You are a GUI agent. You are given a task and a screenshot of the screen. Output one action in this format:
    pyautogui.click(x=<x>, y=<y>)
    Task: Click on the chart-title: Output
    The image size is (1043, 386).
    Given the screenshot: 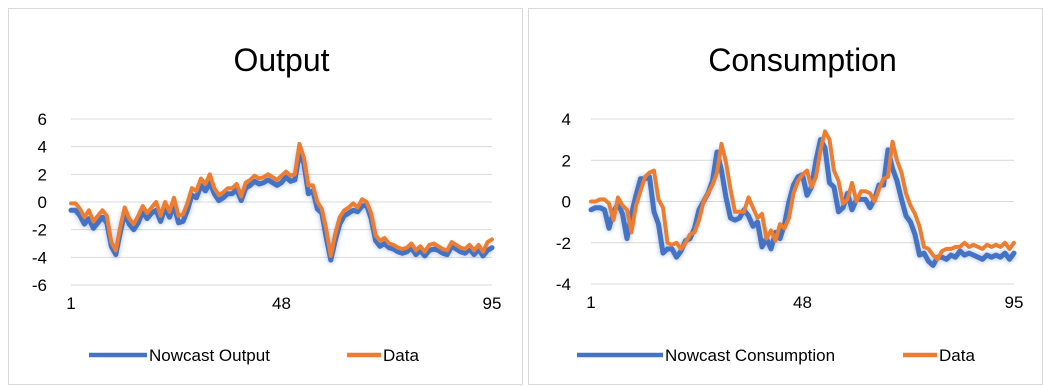 What is the action you would take?
    pyautogui.click(x=281, y=60)
    